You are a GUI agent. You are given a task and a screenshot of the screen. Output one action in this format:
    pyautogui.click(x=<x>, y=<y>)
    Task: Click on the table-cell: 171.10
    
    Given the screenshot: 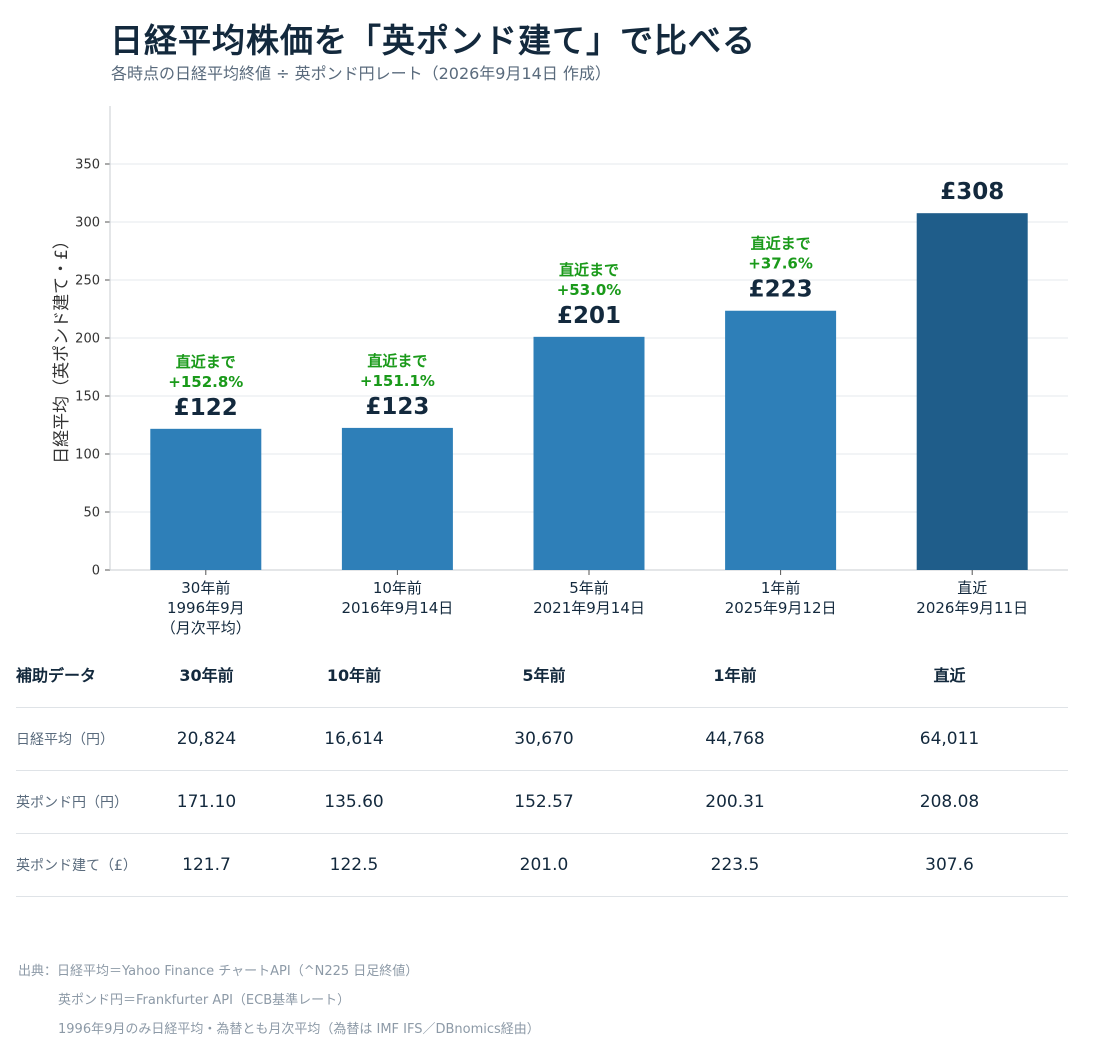 What is the action you would take?
    pyautogui.click(x=206, y=802)
    